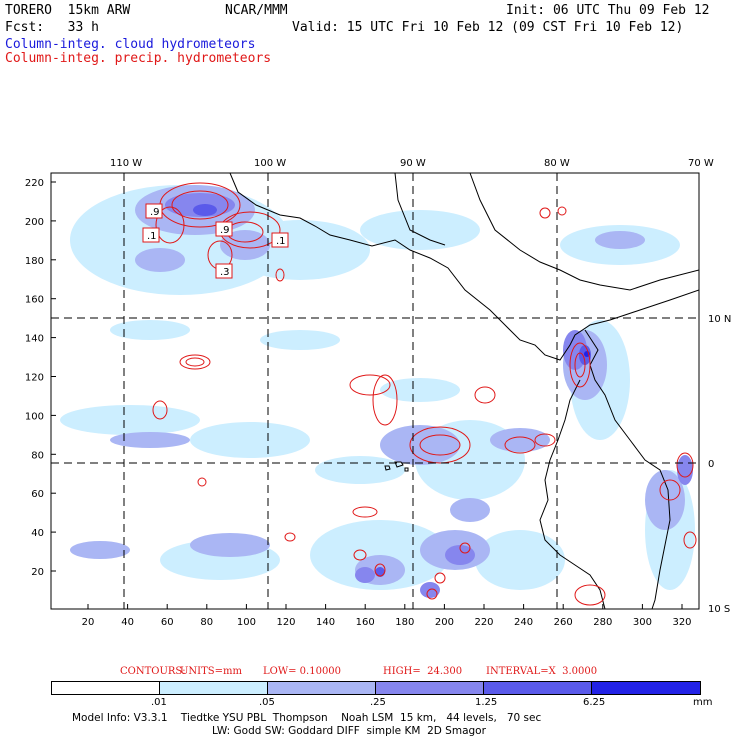  What do you see at coordinates (34, 222) in the screenshot?
I see `y-tick-label: 200` at bounding box center [34, 222].